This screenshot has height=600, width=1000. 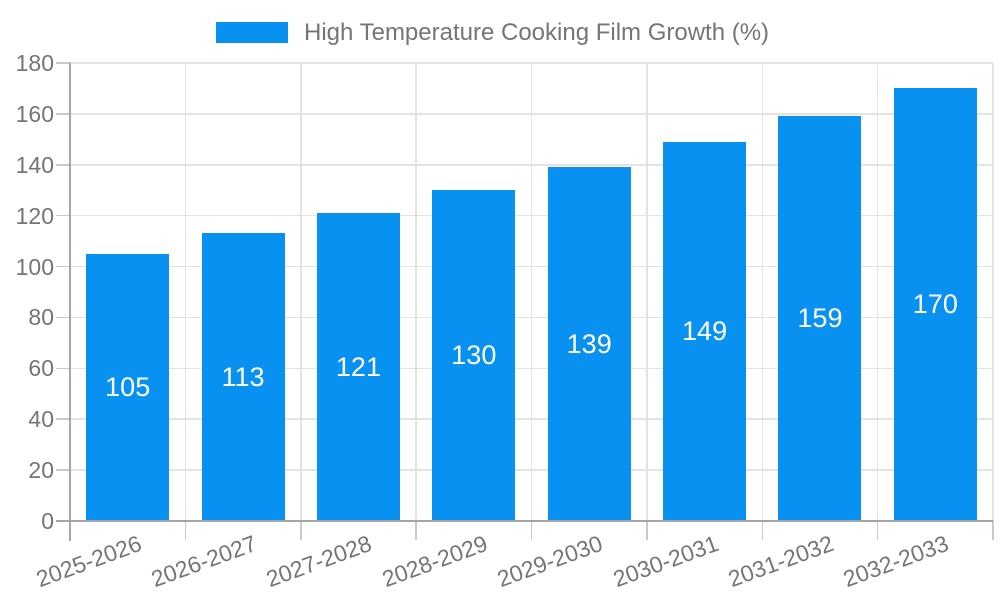 I want to click on bar-value-label: 159, so click(x=820, y=318).